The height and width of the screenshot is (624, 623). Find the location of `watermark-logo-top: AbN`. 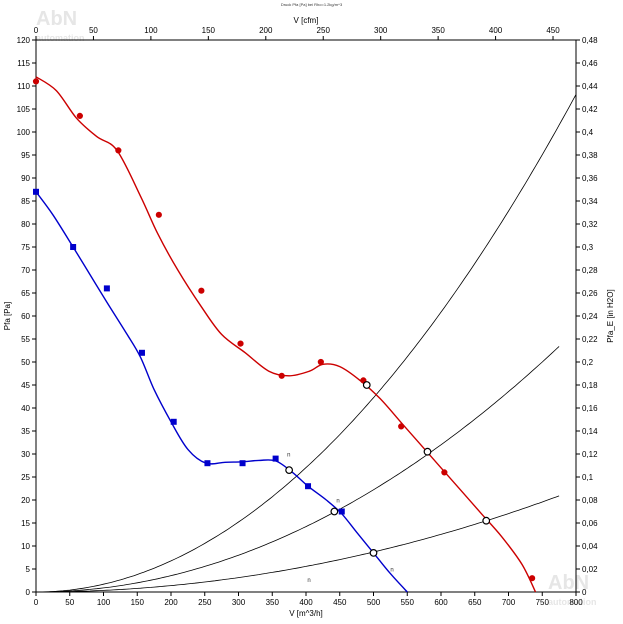

watermark-logo-top: AbN is located at coordinates (57, 19).